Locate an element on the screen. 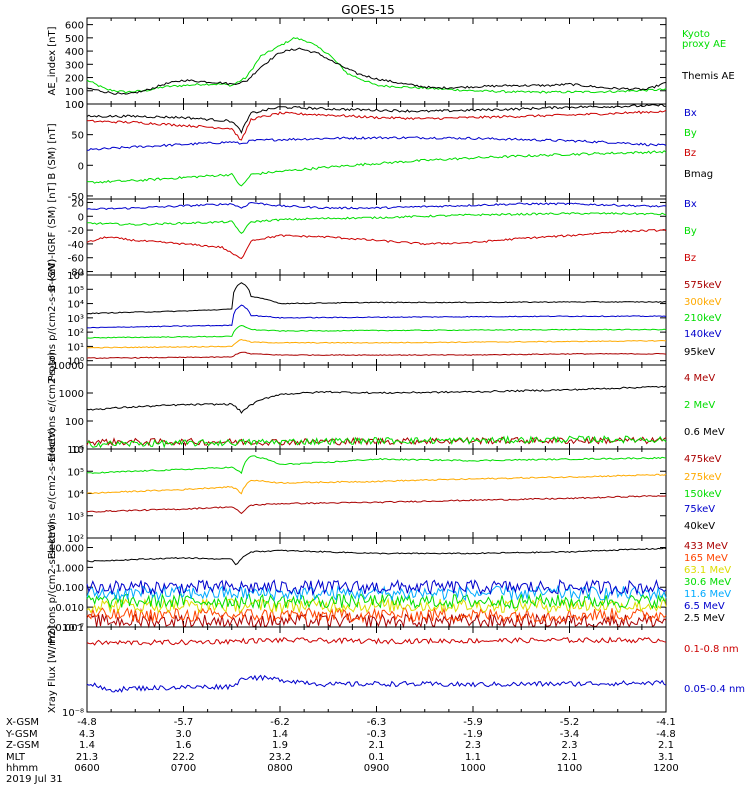 Image resolution: width=750 pixels, height=804 pixels. legend-entry: 0.6 MeV is located at coordinates (704, 432).